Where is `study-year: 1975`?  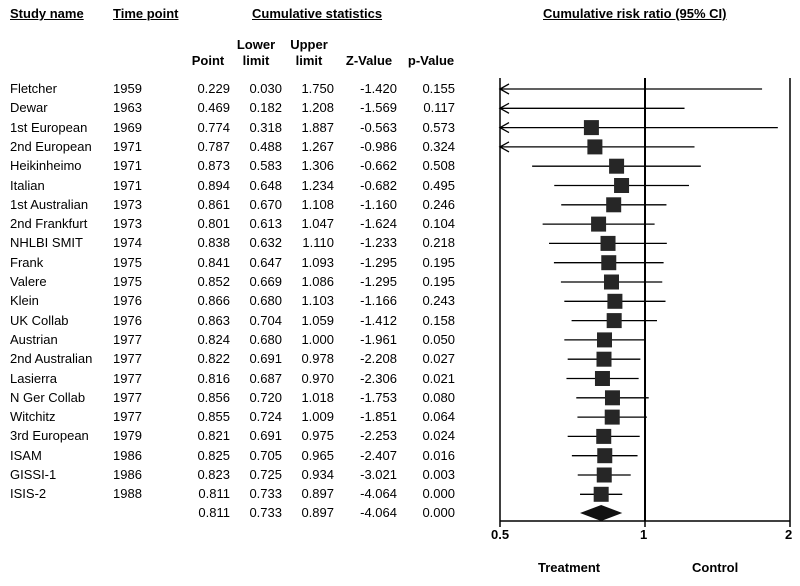 study-year: 1975 is located at coordinates (127, 281).